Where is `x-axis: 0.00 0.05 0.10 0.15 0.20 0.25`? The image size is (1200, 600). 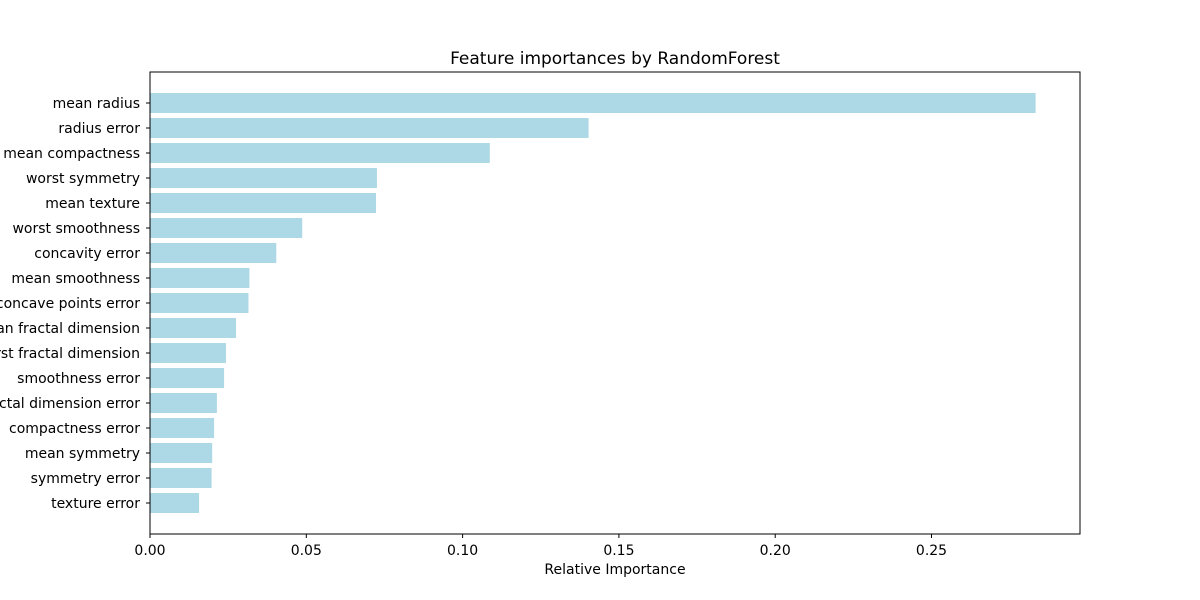
x-axis: 0.00 0.05 0.10 0.15 0.20 0.25 is located at coordinates (540, 546).